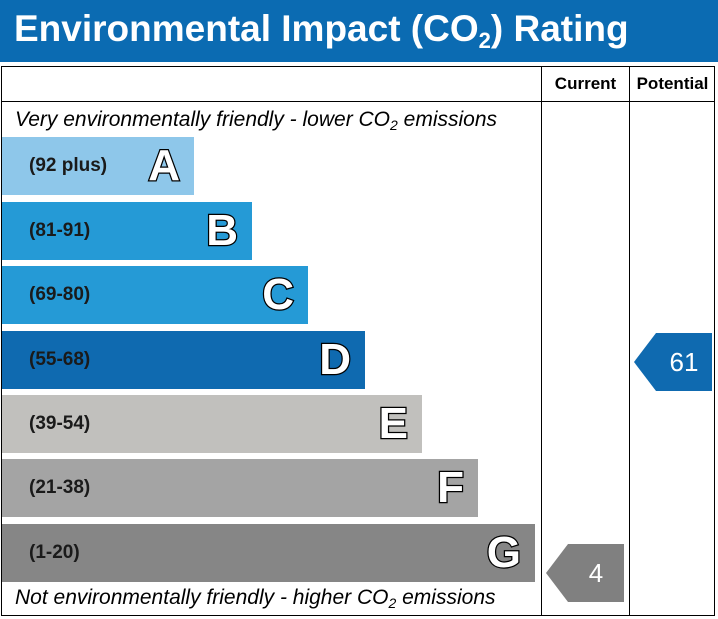  What do you see at coordinates (127, 231) in the screenshot?
I see `band-b: (81-91) B` at bounding box center [127, 231].